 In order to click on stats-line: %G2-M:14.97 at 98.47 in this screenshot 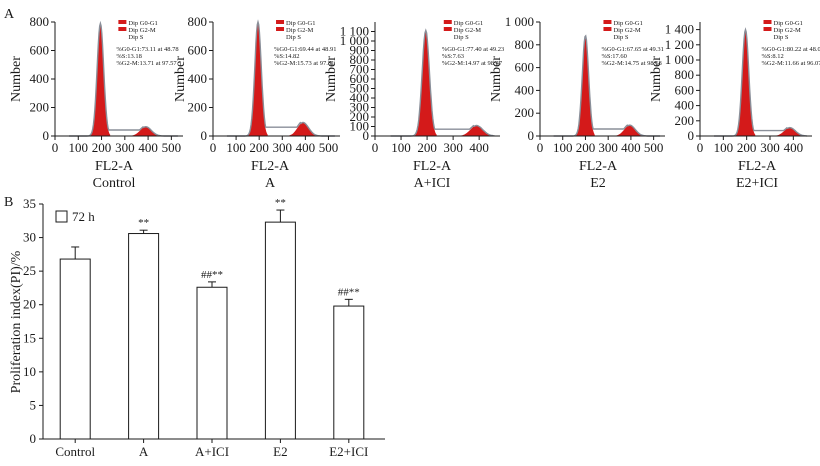, I will do `click(472, 63)`.